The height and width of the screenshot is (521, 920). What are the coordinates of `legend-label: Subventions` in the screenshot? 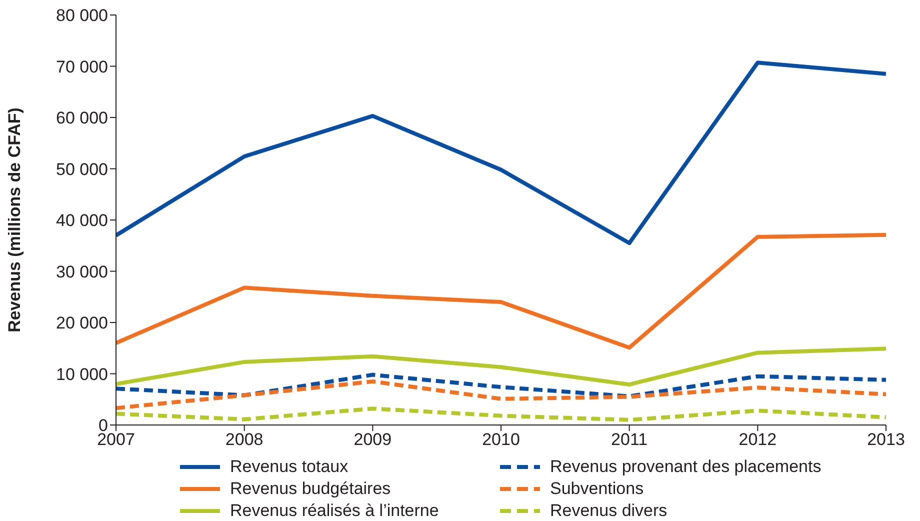 It's located at (597, 489).